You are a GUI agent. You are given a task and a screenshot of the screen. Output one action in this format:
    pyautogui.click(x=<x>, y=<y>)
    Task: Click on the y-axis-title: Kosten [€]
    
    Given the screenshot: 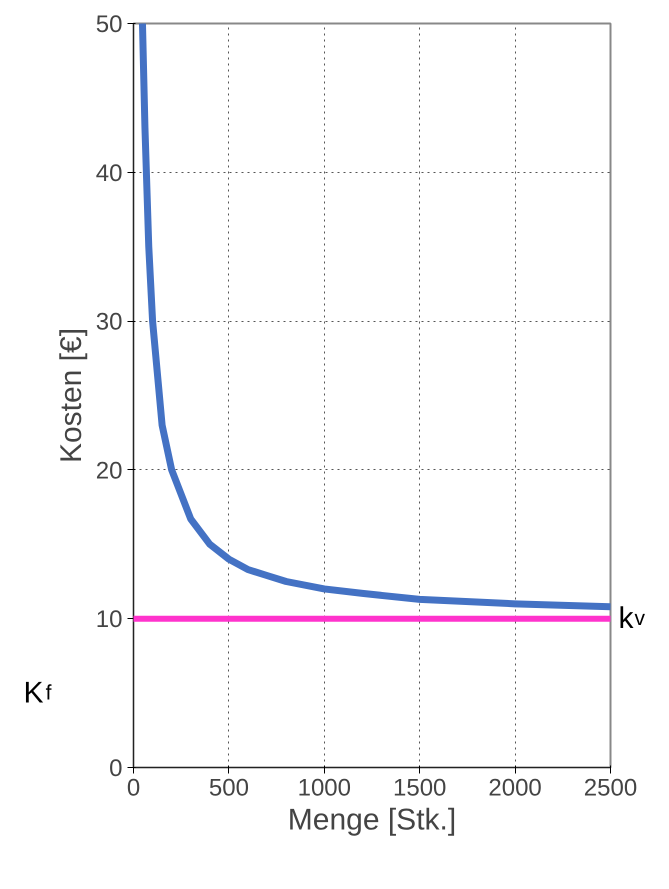 What is the action you would take?
    pyautogui.click(x=71, y=396)
    